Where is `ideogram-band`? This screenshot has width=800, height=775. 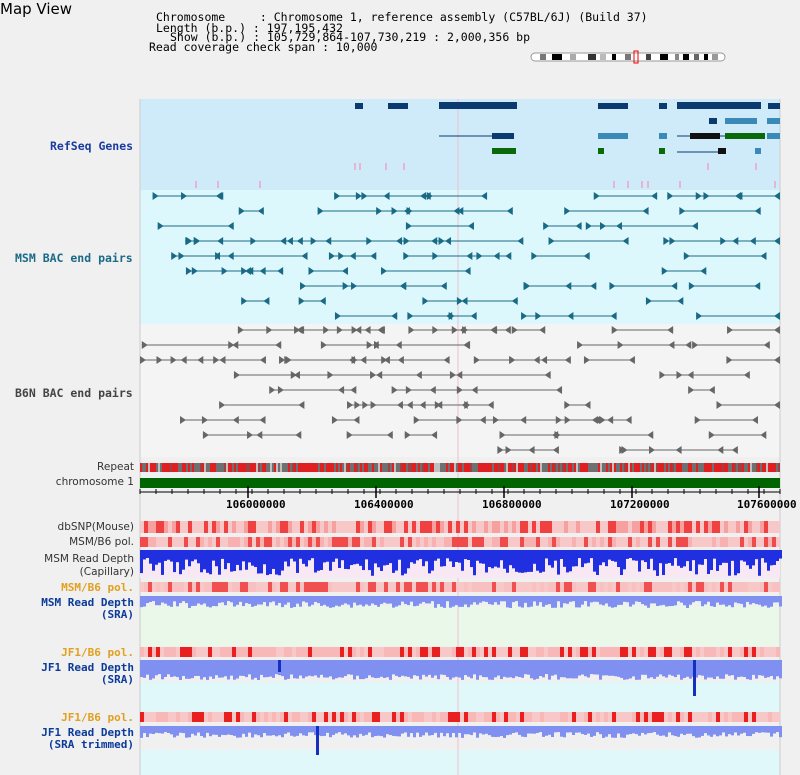
ideogram-band is located at coordinates (706, 57).